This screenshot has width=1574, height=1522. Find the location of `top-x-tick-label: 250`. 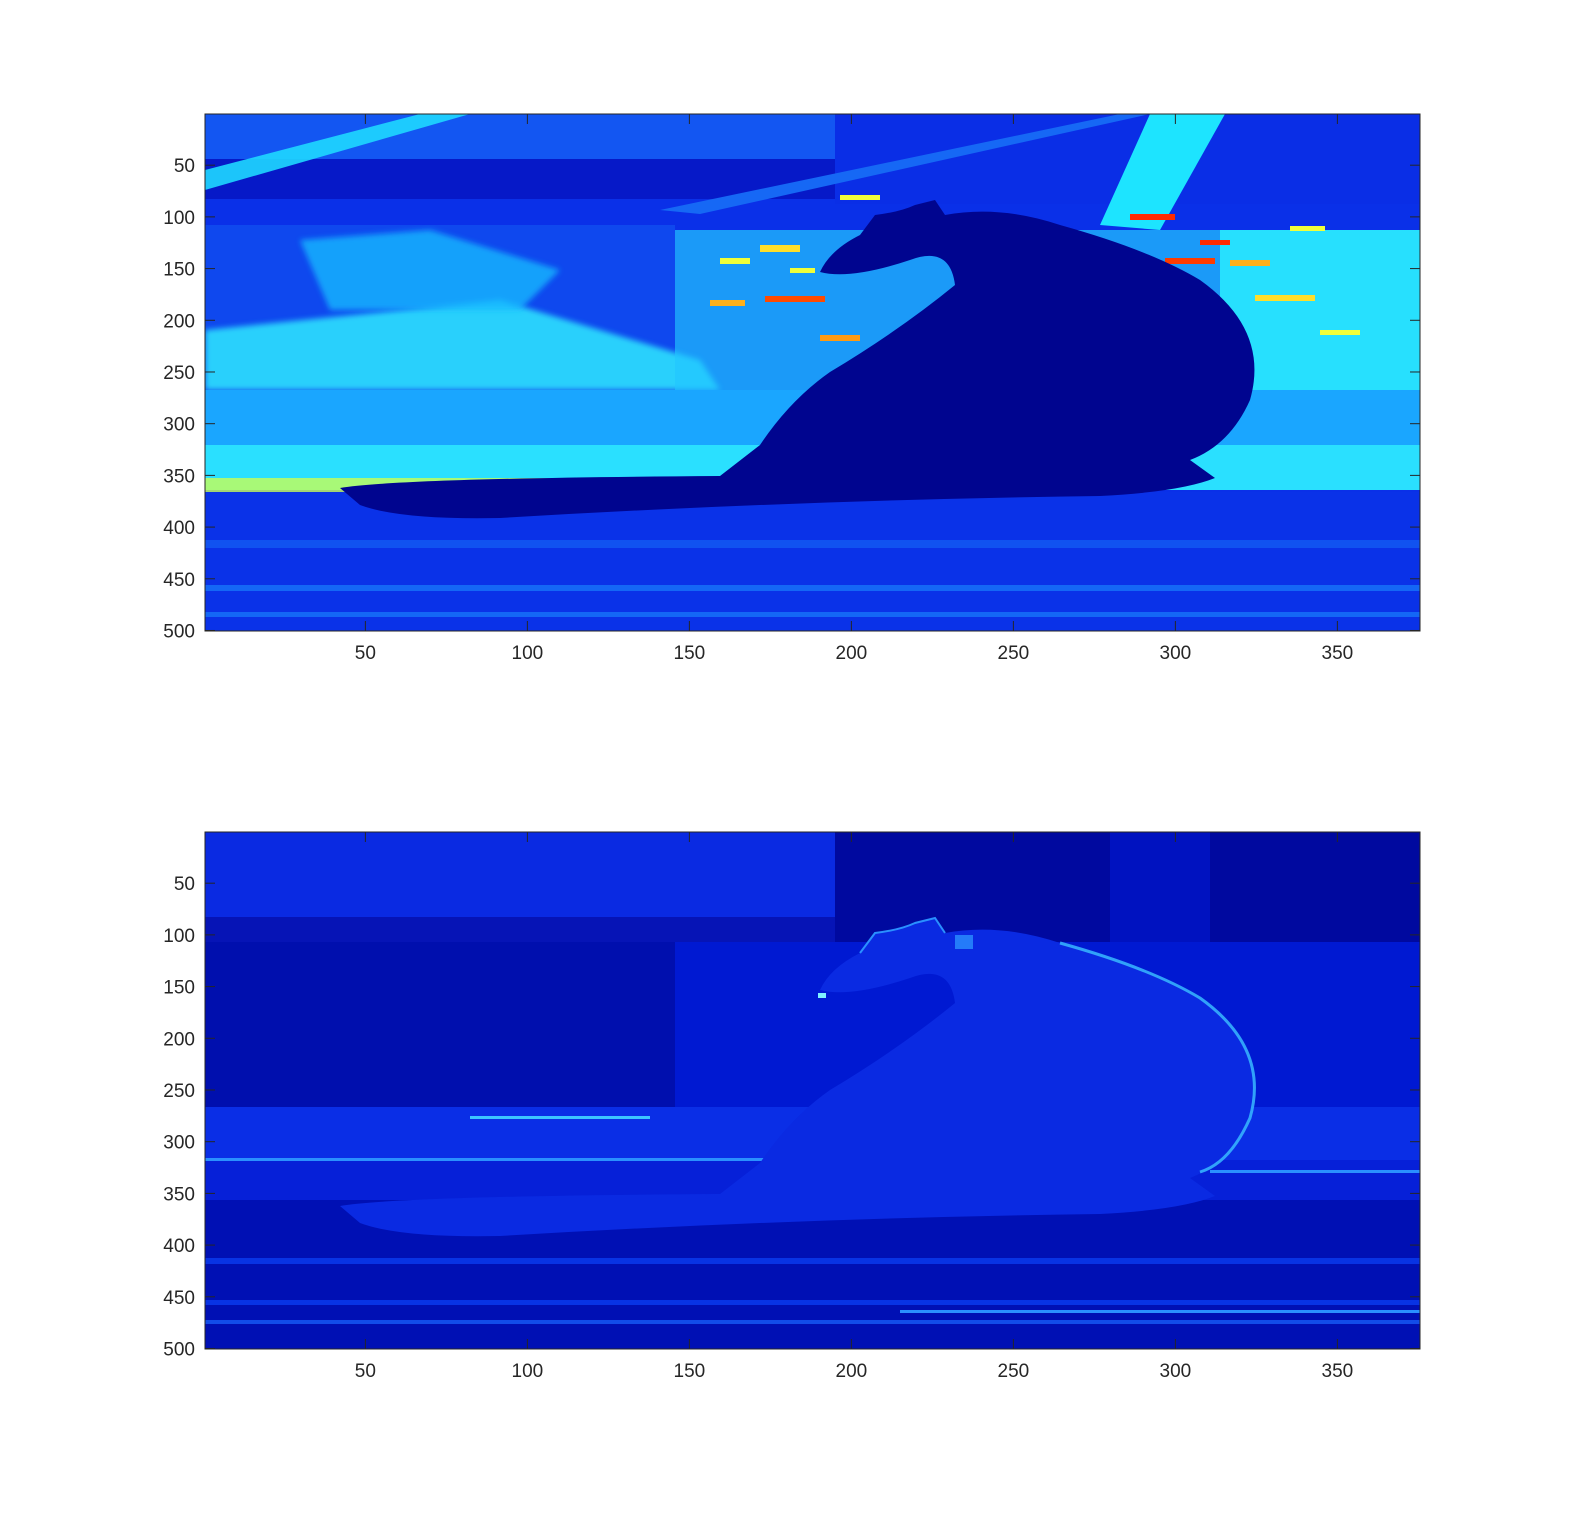

top-x-tick-label: 250 is located at coordinates (1014, 653).